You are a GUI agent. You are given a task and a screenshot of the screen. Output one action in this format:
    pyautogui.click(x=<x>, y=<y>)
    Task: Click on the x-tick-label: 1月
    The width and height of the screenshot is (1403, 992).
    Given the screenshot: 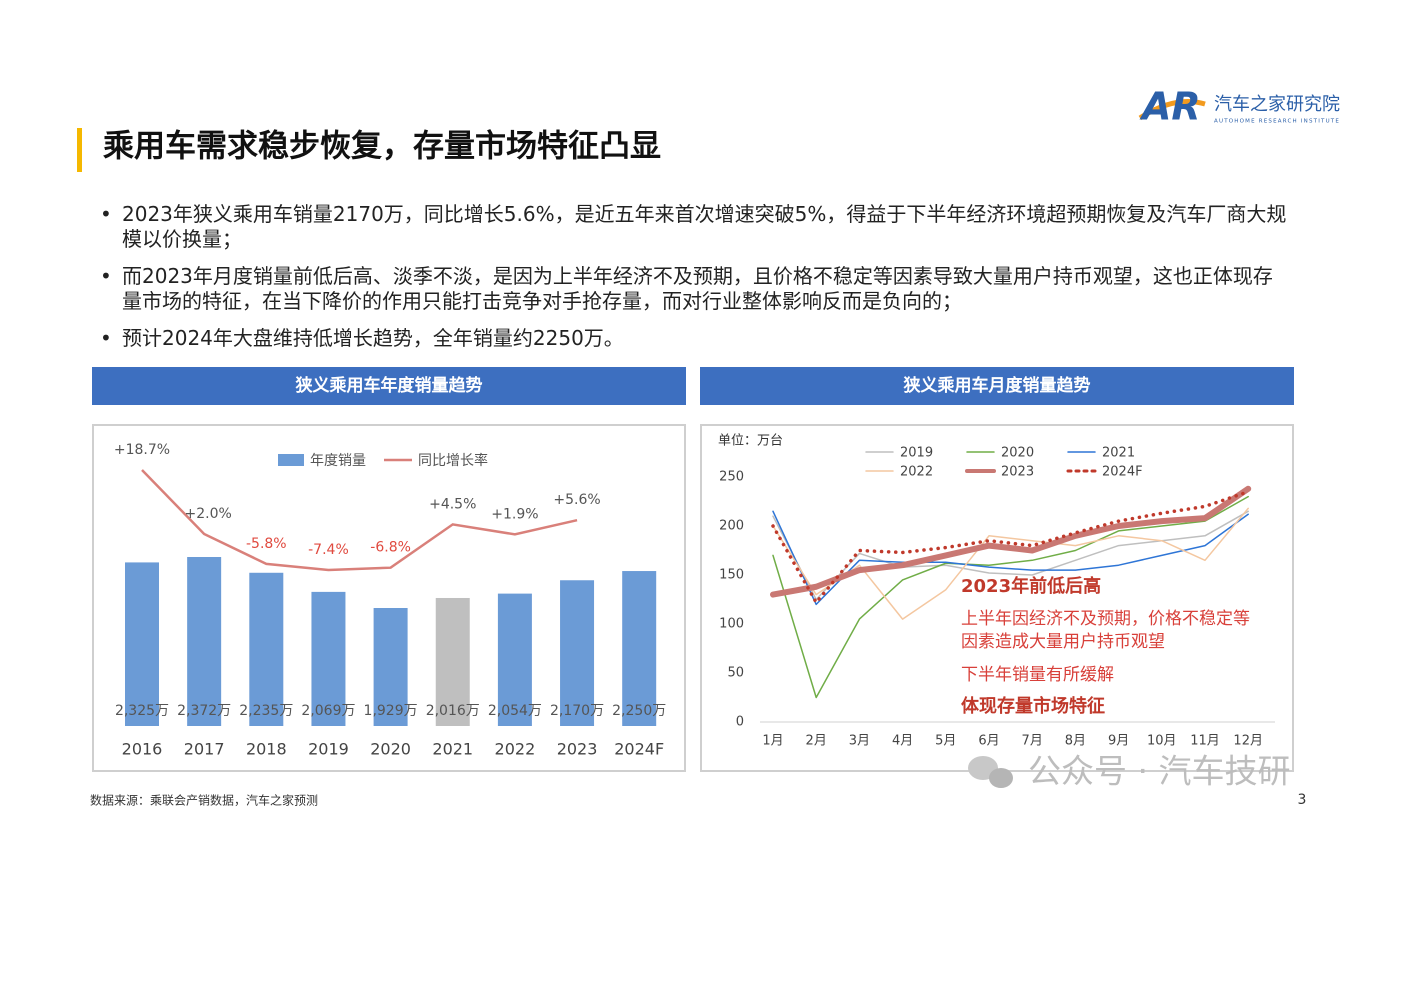 What is the action you would take?
    pyautogui.click(x=772, y=741)
    